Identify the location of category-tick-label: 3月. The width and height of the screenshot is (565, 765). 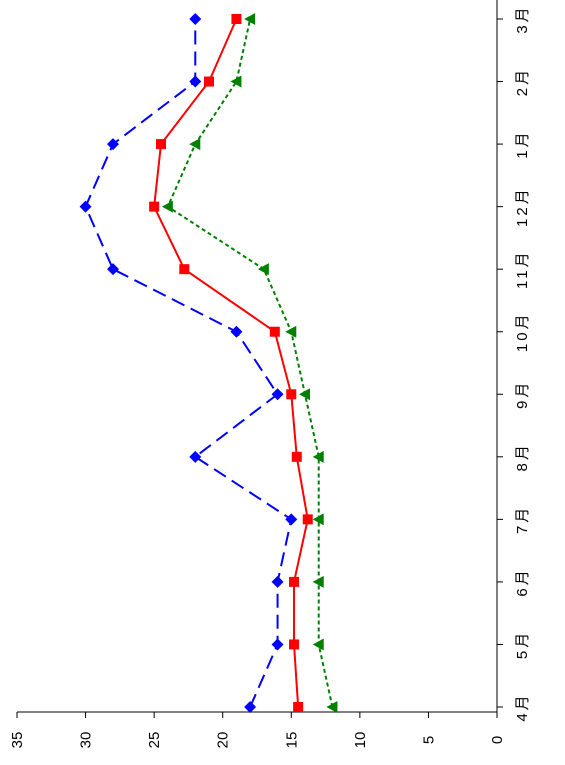
(522, 18).